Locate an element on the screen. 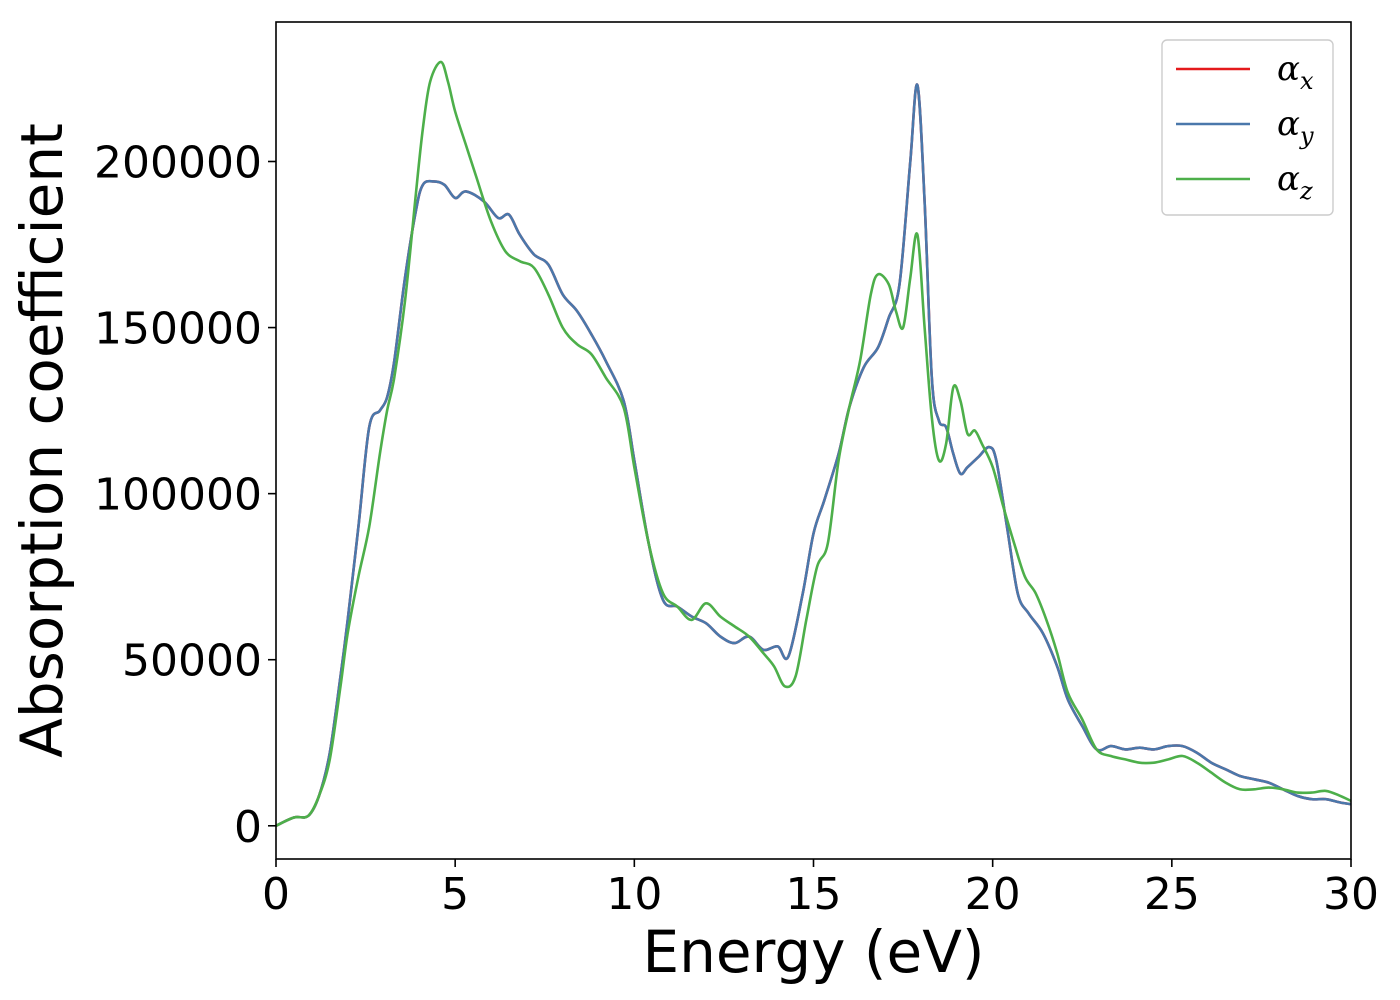 The height and width of the screenshot is (1000, 1400). x-tick-label: 30 is located at coordinates (1351, 894).